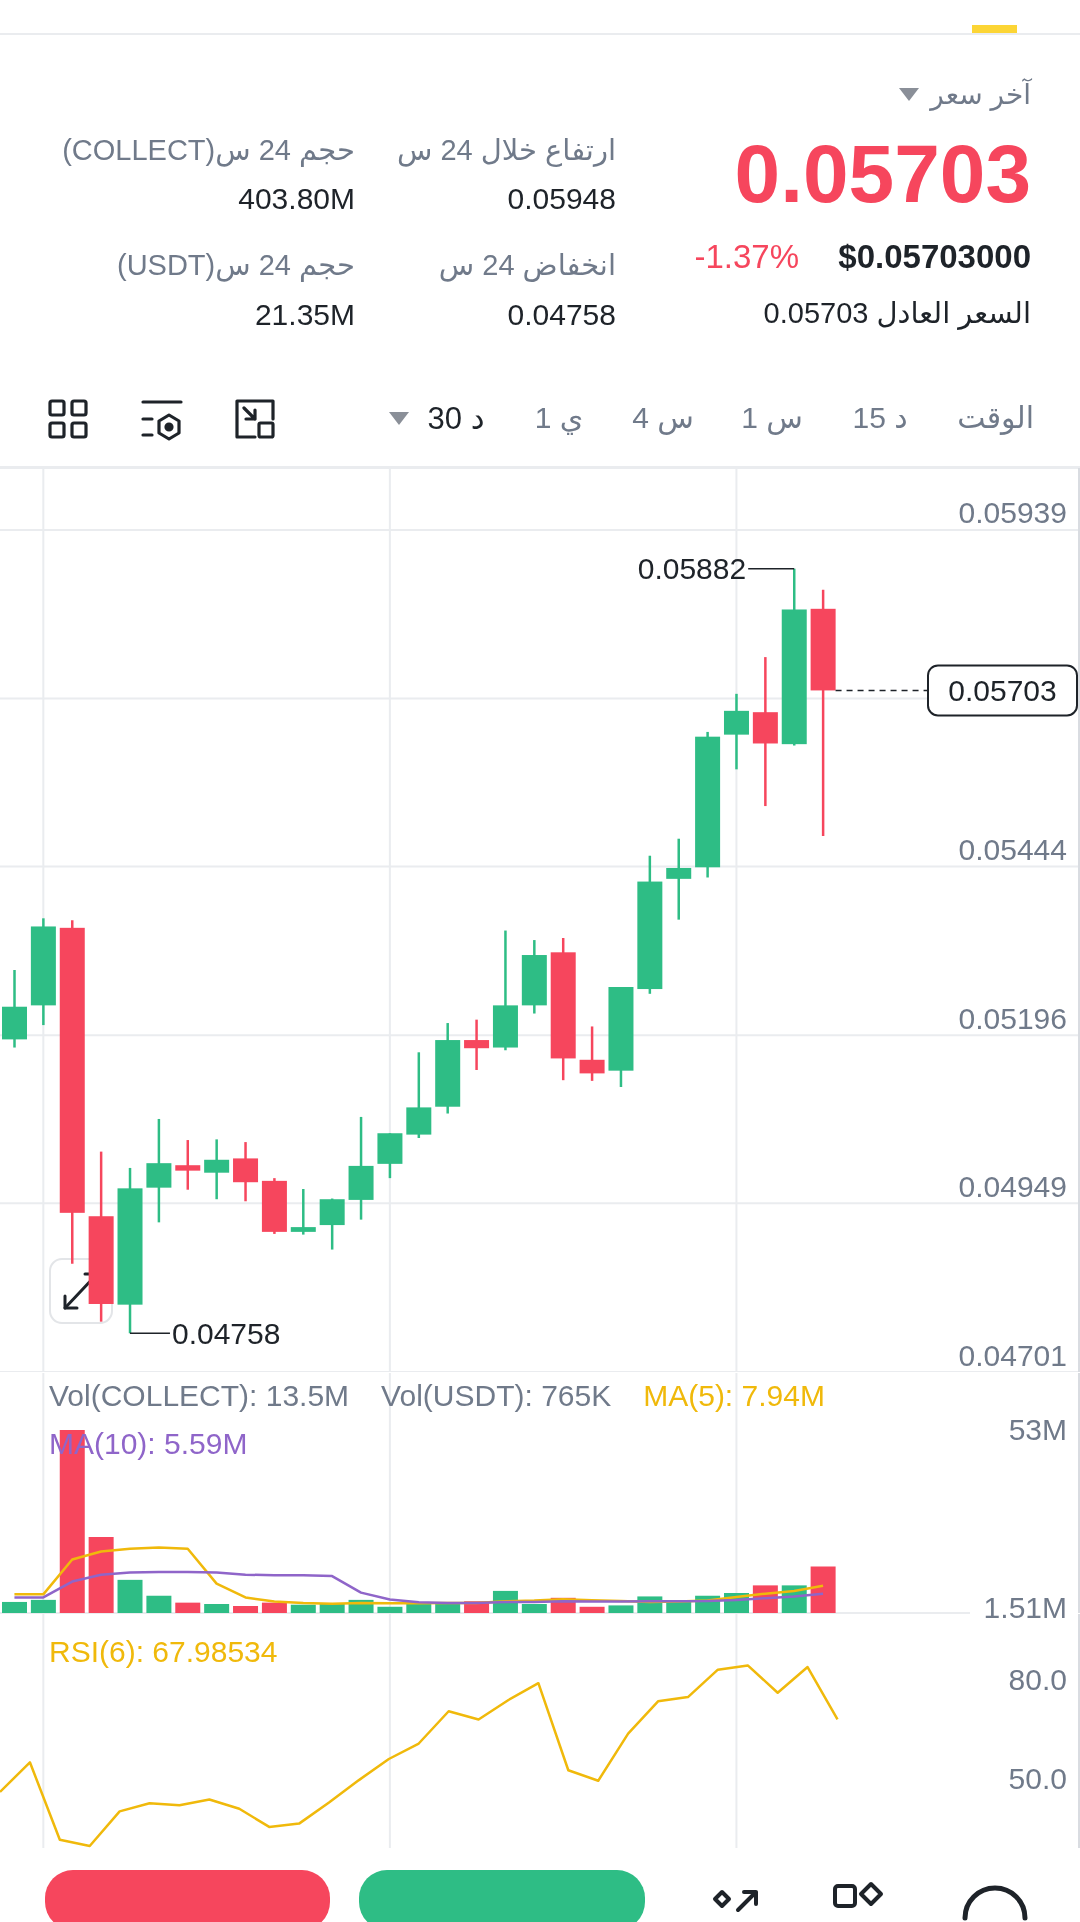  What do you see at coordinates (995, 418) in the screenshot?
I see `text: الوقت` at bounding box center [995, 418].